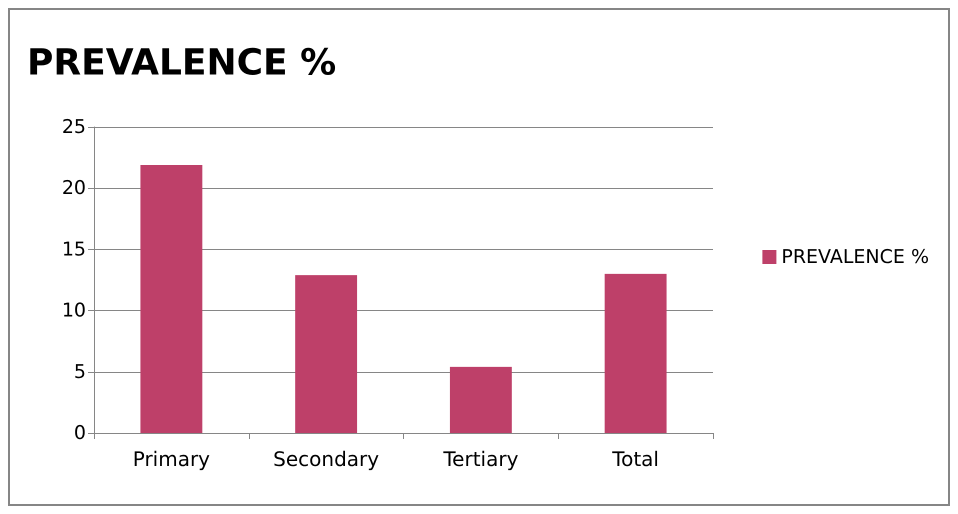 The width and height of the screenshot is (958, 514). I want to click on y-tick-label: 20, so click(74, 188).